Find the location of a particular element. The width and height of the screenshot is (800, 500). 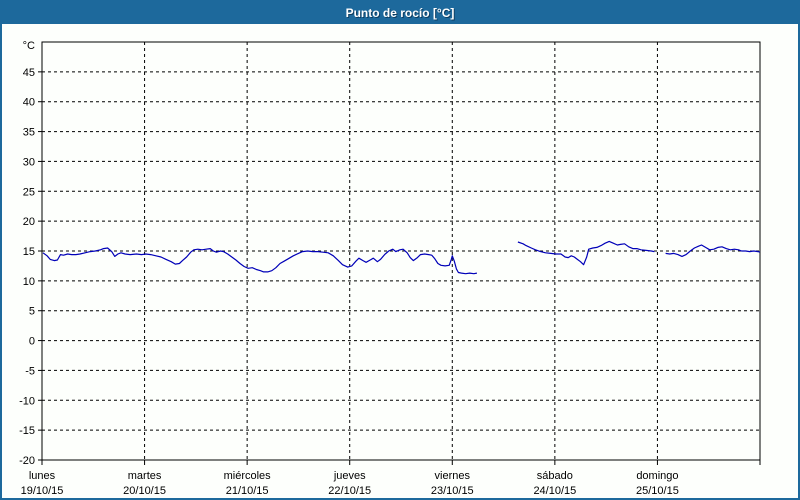

x-date-label: 25/10/15 is located at coordinates (657, 491).